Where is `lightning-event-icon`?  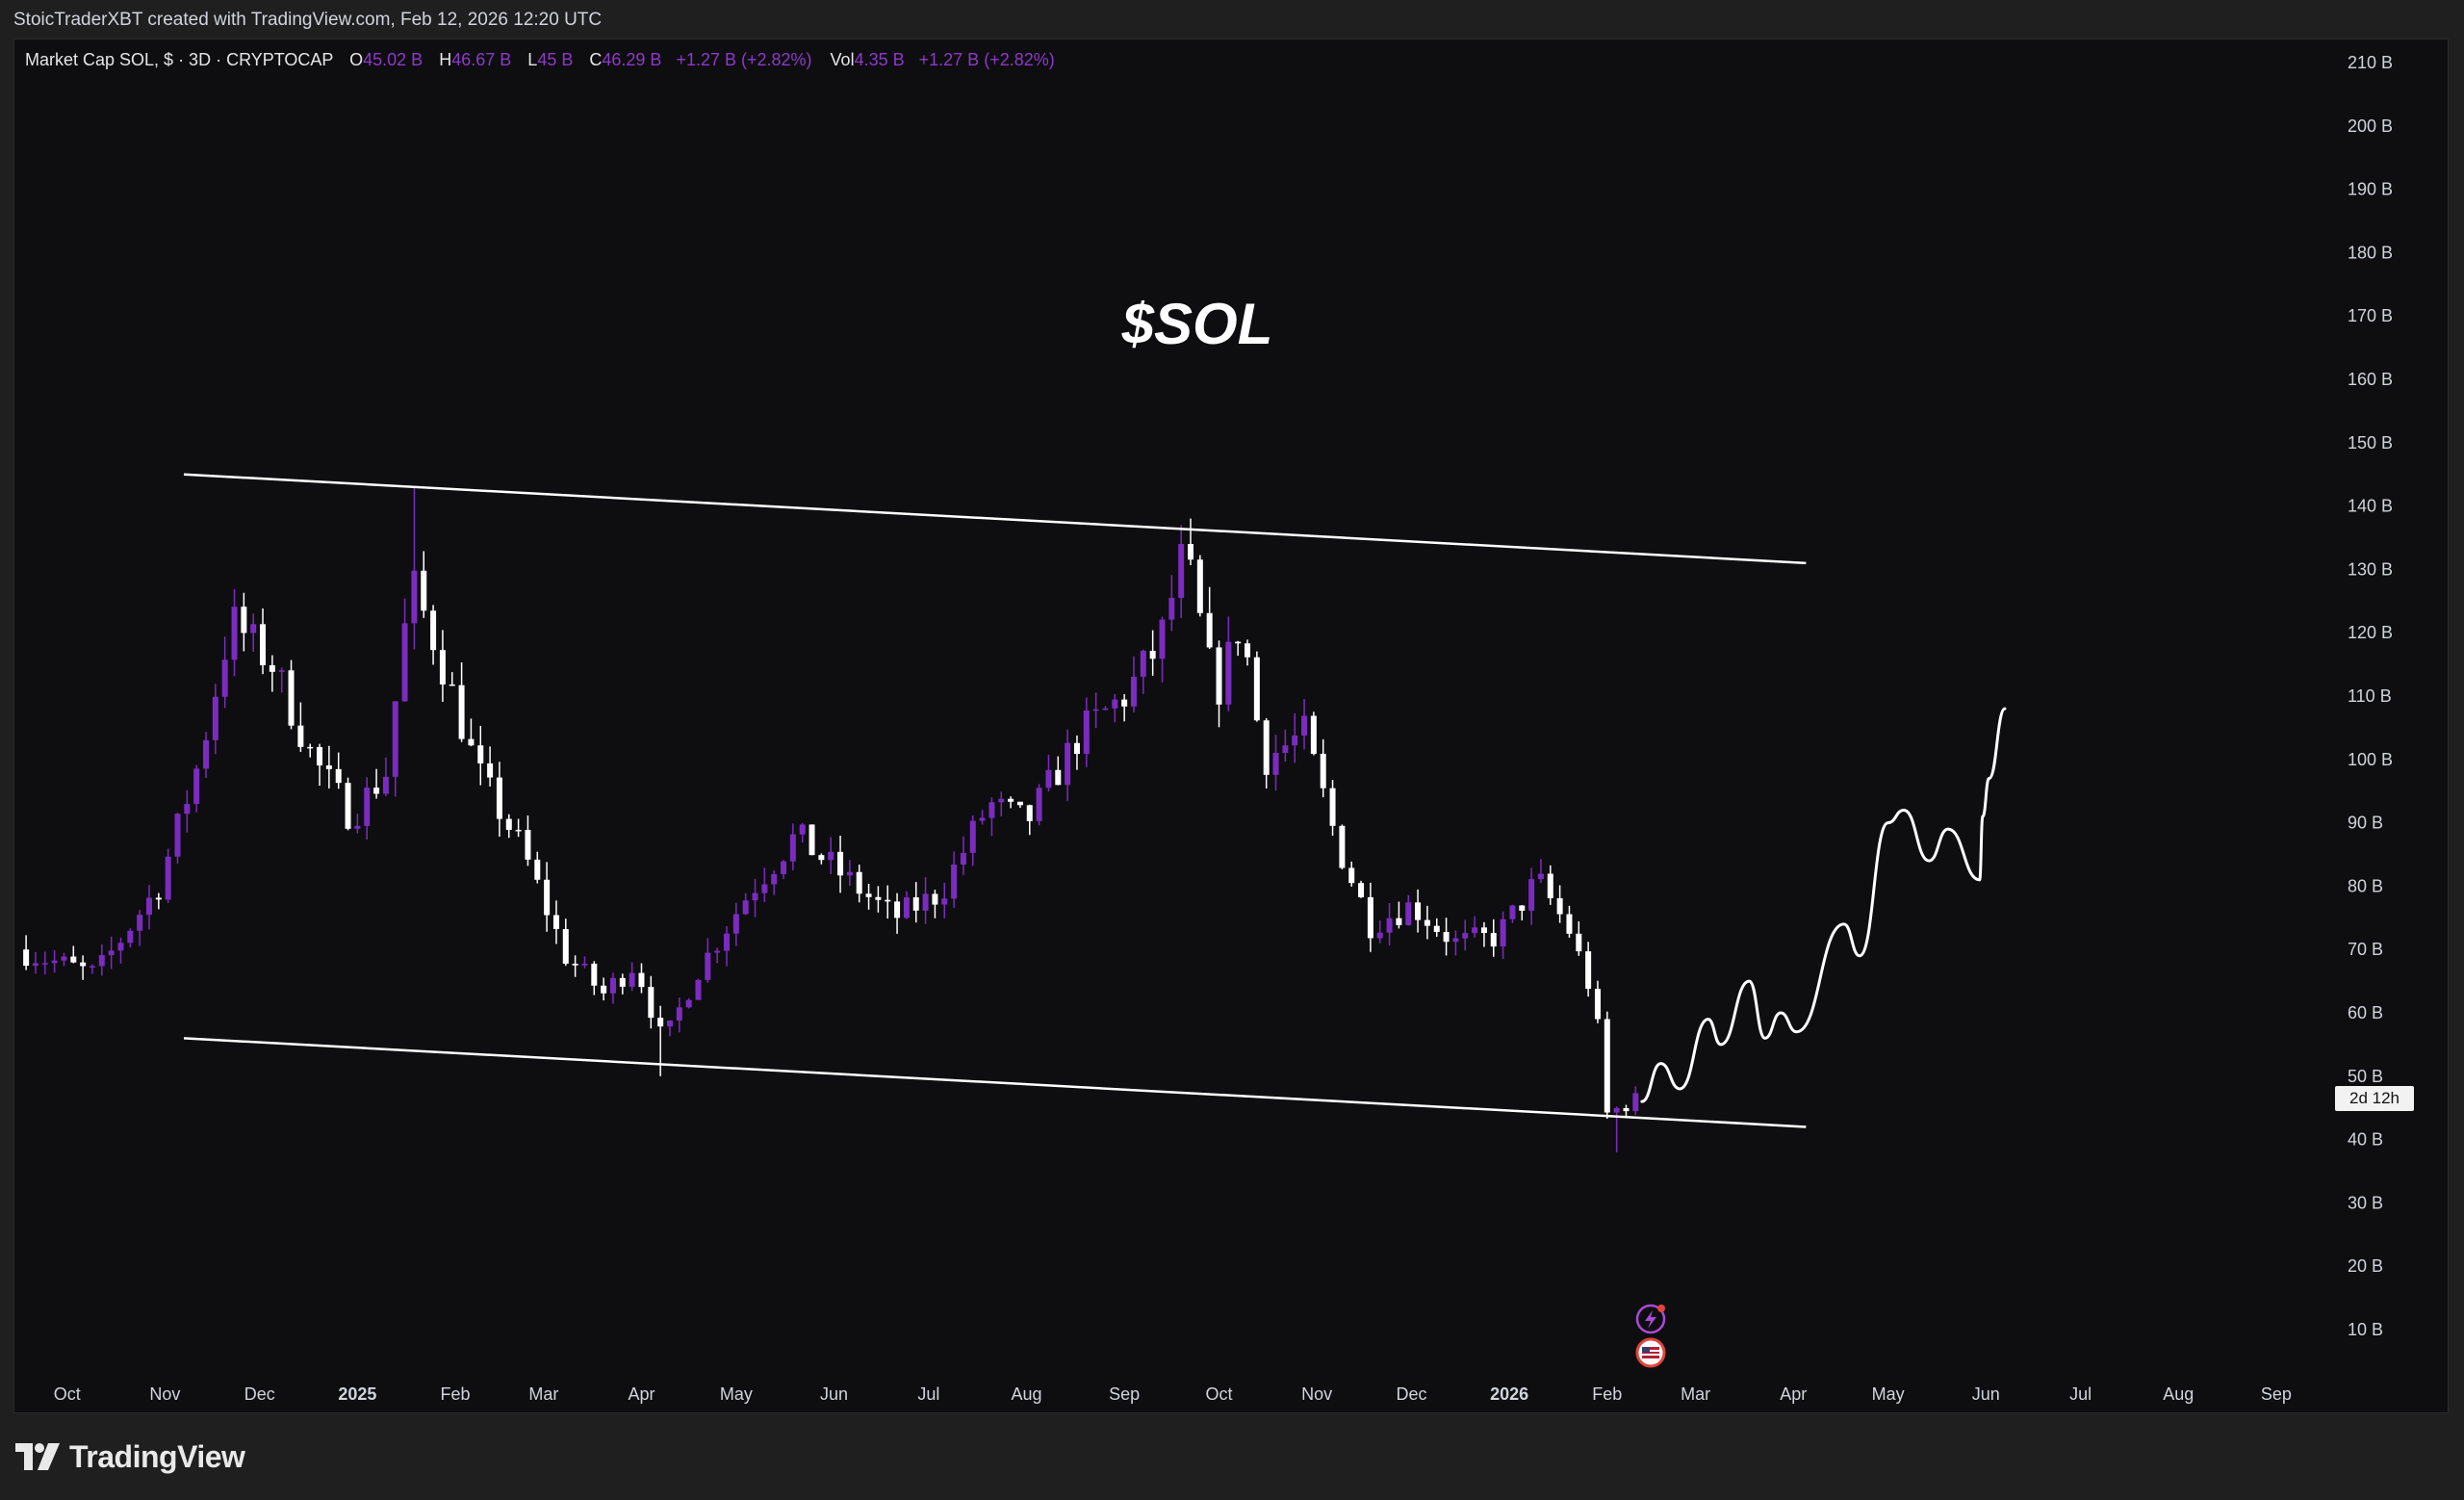 lightning-event-icon is located at coordinates (1650, 1319).